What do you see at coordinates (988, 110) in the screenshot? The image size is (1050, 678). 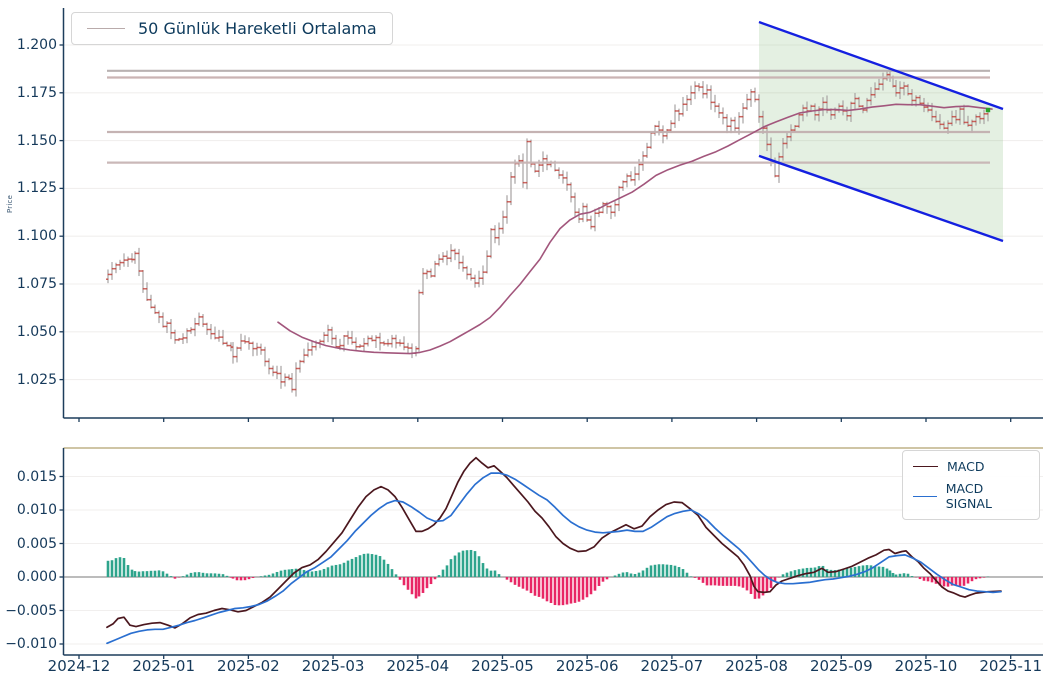 I see `last-price-marker` at bounding box center [988, 110].